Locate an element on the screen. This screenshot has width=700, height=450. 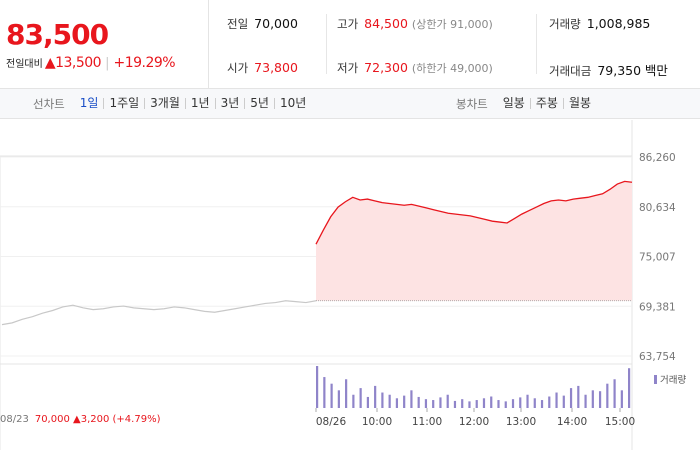
x-tick-label: 08/26 is located at coordinates (331, 422).